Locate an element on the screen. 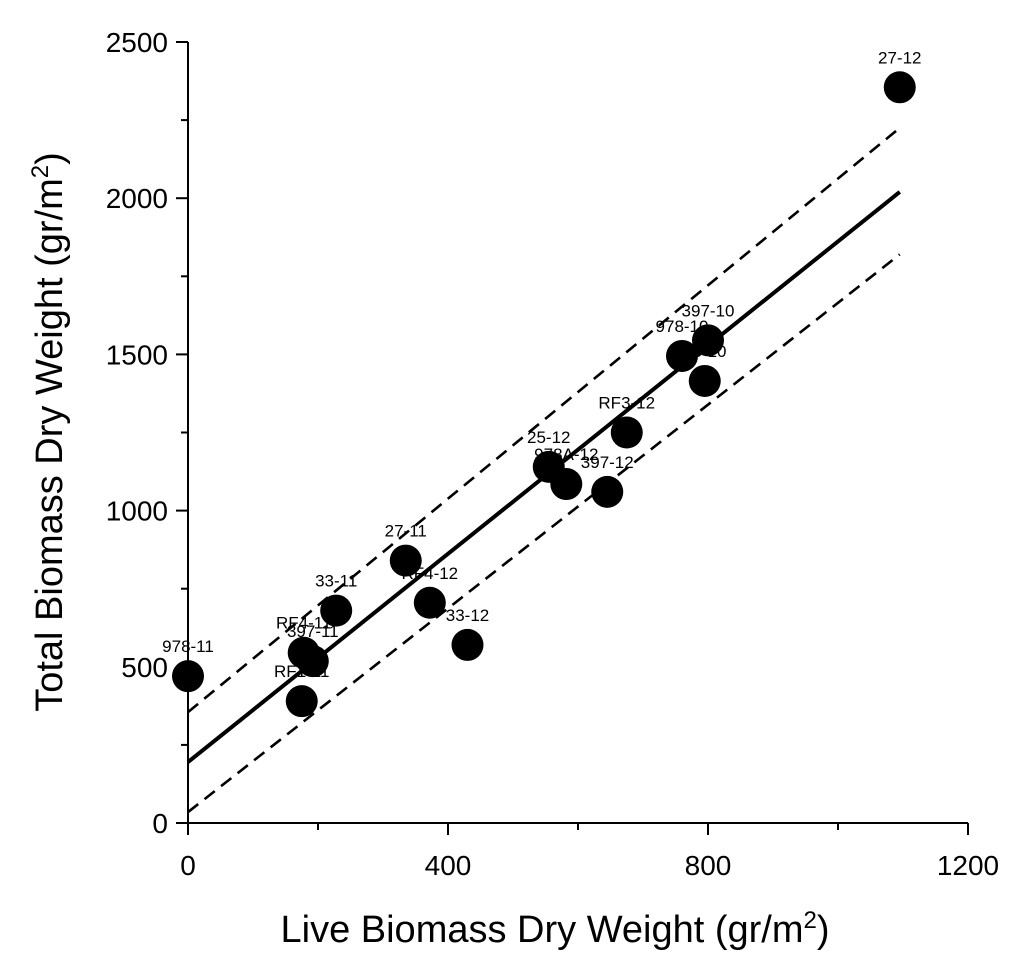 Image resolution: width=1024 pixels, height=967 pixels. y-tick-label: 0 is located at coordinates (160, 823).